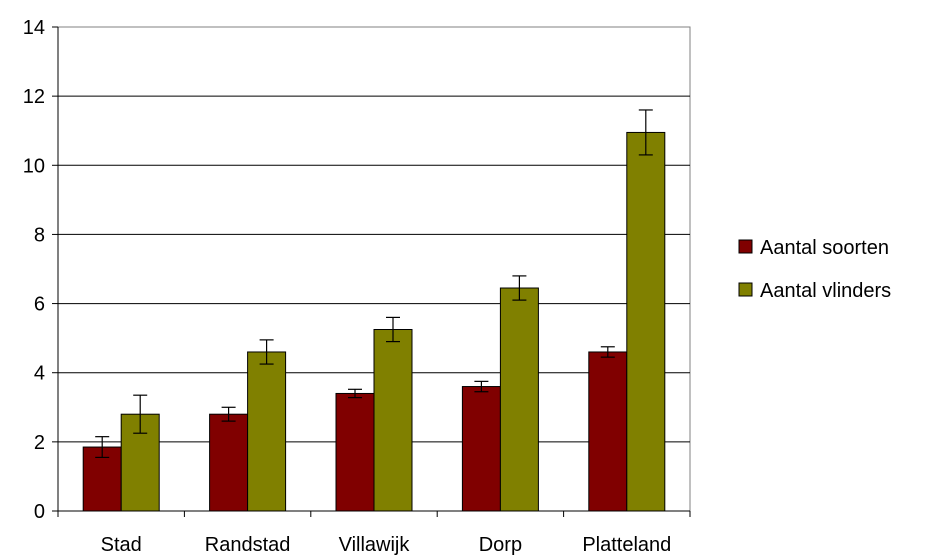 This screenshot has height=557, width=928. What do you see at coordinates (825, 291) in the screenshot?
I see `legend-label-aantal-vlinders: Aantal vlinders` at bounding box center [825, 291].